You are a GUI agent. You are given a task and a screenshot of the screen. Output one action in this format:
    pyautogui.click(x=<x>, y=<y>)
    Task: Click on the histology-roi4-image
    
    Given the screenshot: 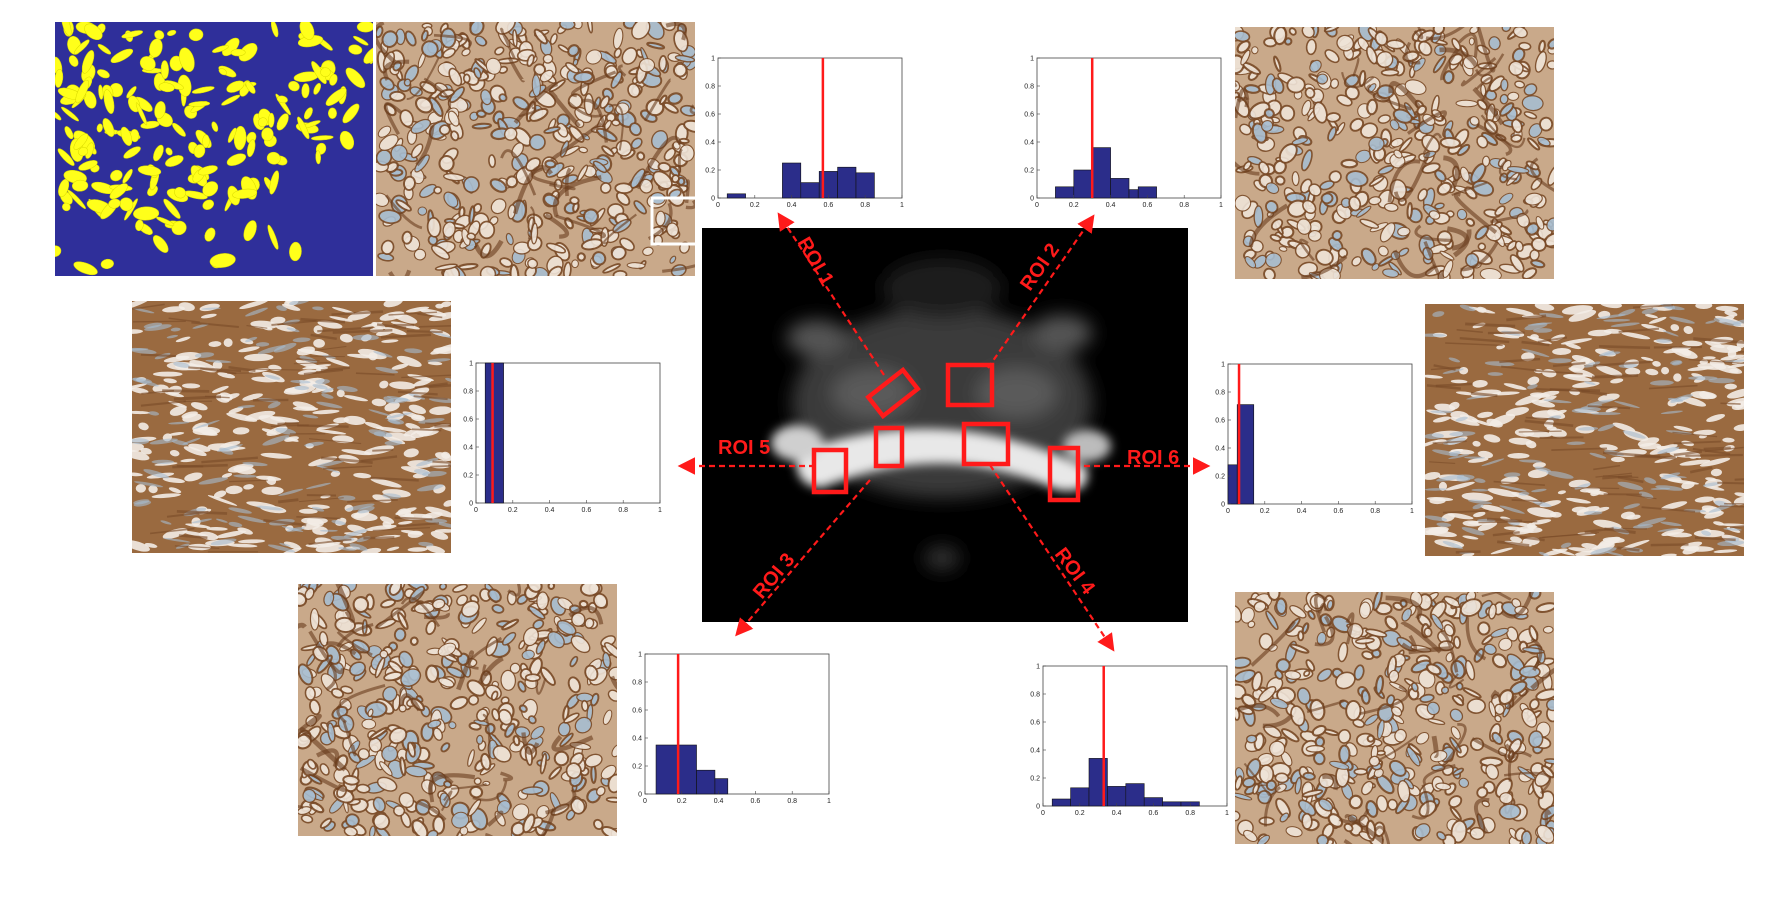 What is the action you would take?
    pyautogui.click(x=1394, y=718)
    